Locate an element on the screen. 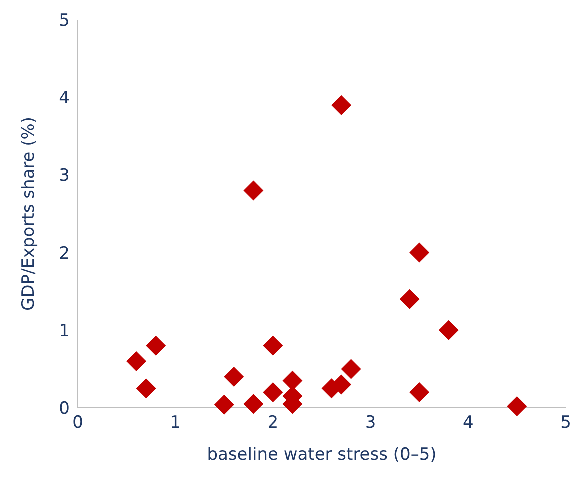  x-tick-label: 1 is located at coordinates (176, 423).